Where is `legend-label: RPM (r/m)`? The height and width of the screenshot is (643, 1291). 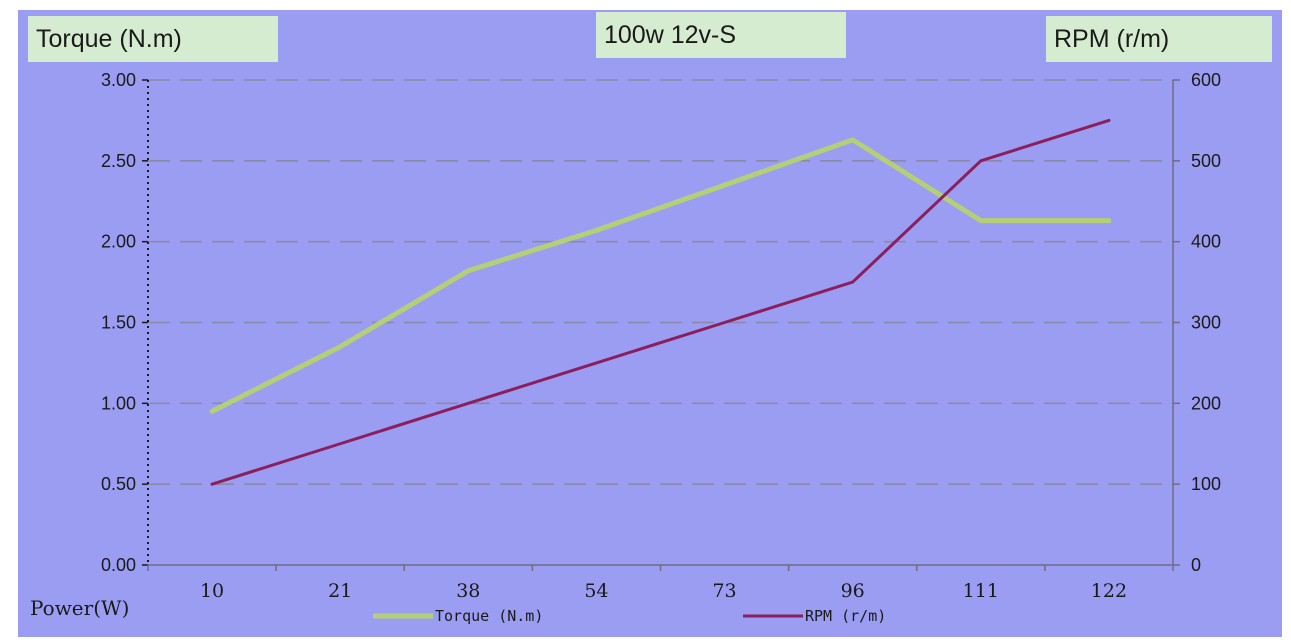 legend-label: RPM (r/m) is located at coordinates (845, 616).